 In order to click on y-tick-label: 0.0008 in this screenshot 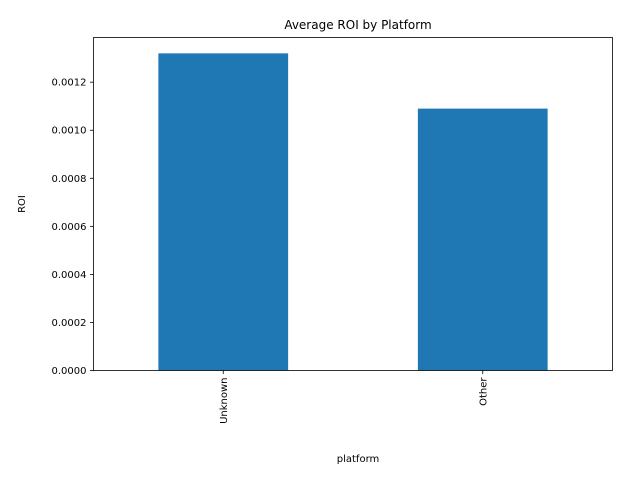, I will do `click(69, 179)`.